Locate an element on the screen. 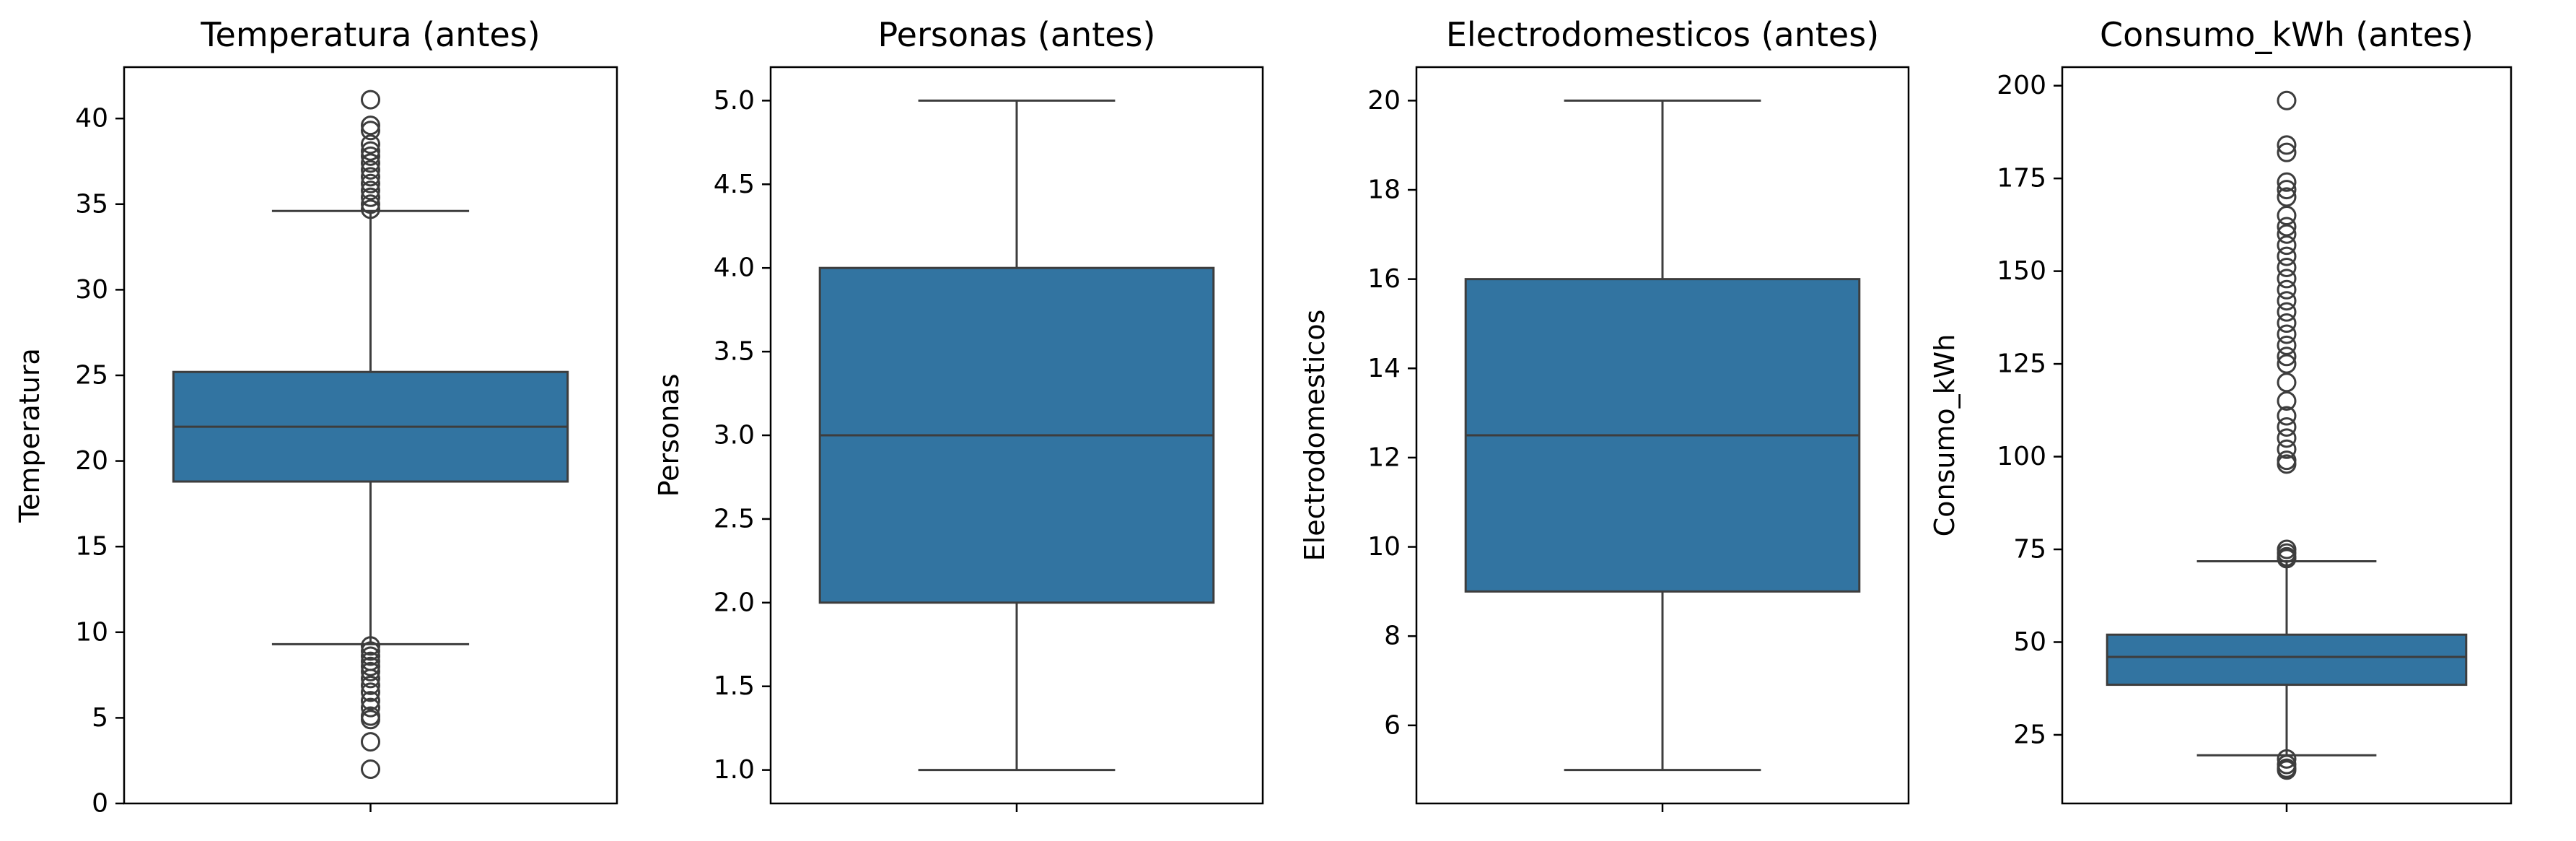  y-axis-label: Temperatura is located at coordinates (30, 435).